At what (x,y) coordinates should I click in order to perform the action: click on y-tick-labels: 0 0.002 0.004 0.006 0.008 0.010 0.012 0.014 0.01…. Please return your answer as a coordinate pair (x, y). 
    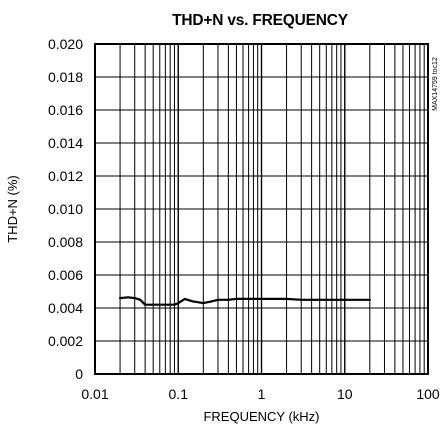
    Looking at the image, I should click on (65, 209).